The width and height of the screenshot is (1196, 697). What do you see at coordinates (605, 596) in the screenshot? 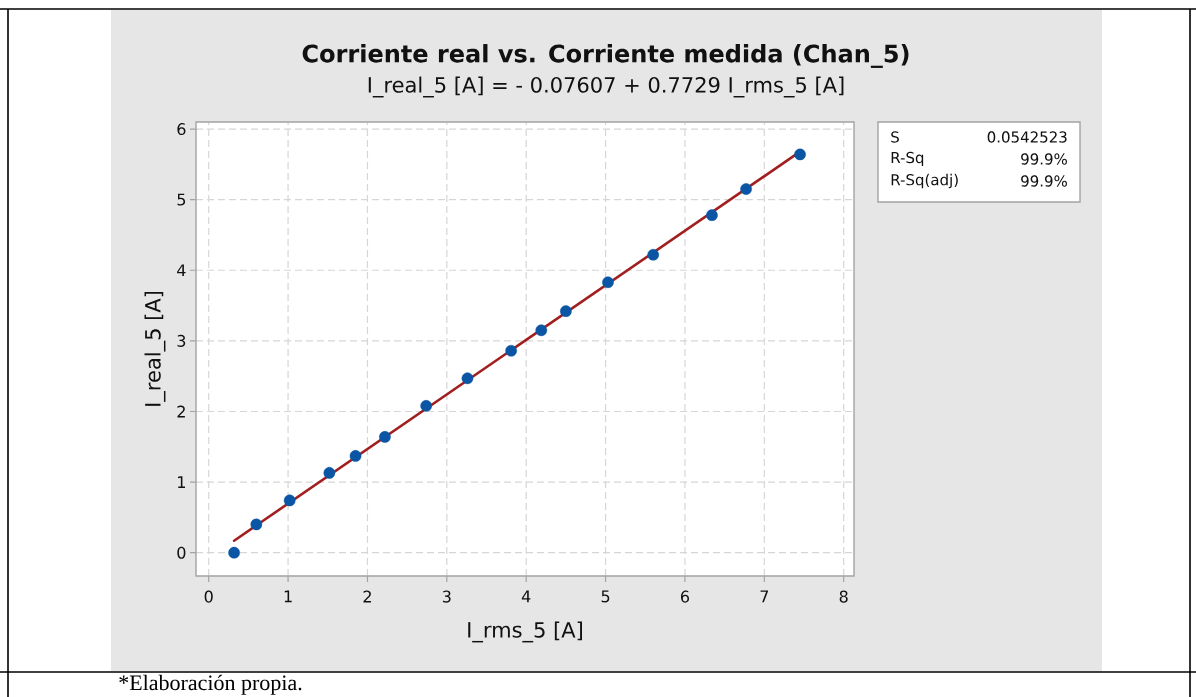
I see `x-tick-label: 5` at bounding box center [605, 596].